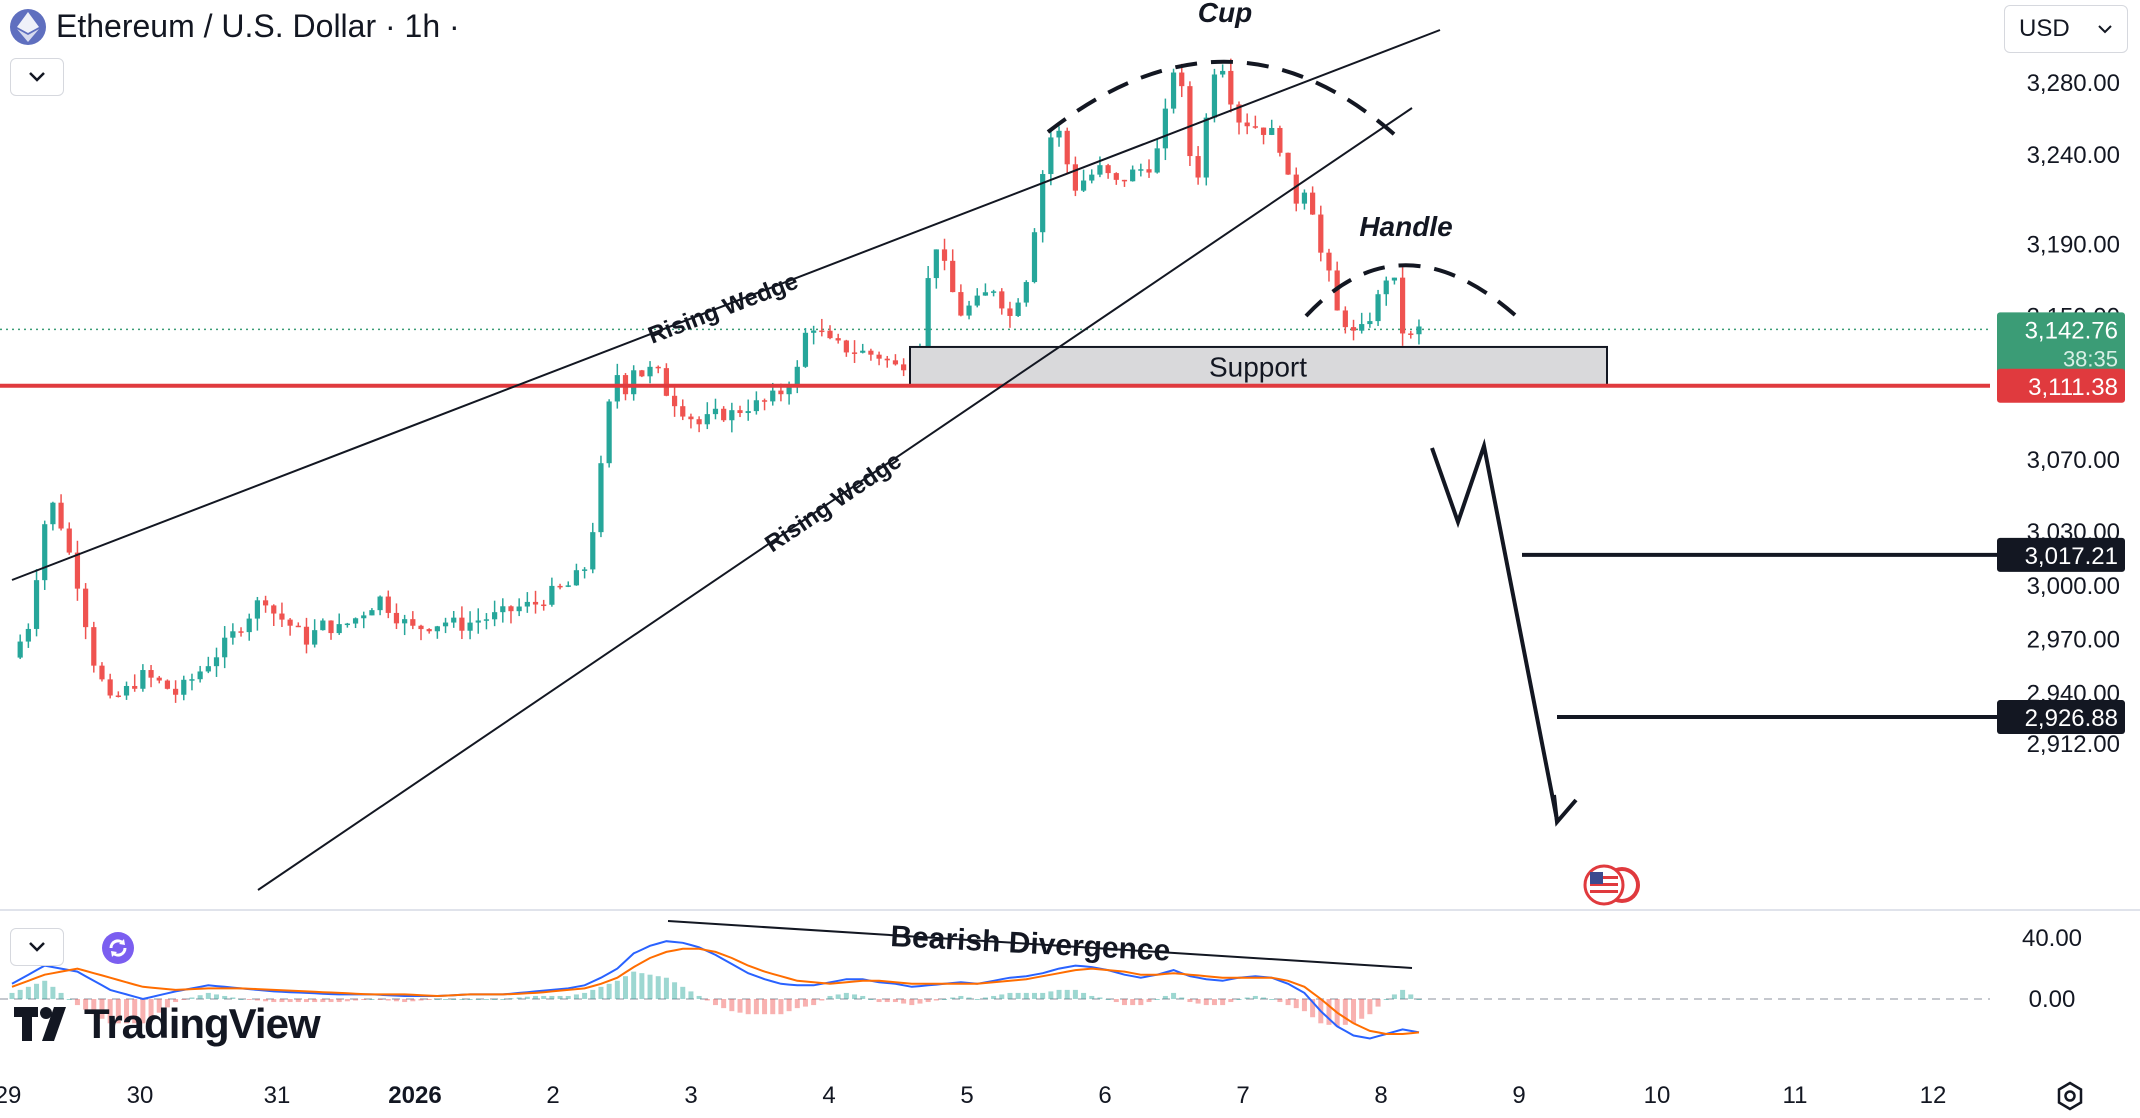 The width and height of the screenshot is (2140, 1118). What do you see at coordinates (1795, 1095) in the screenshot?
I see `time-tick-label: 11` at bounding box center [1795, 1095].